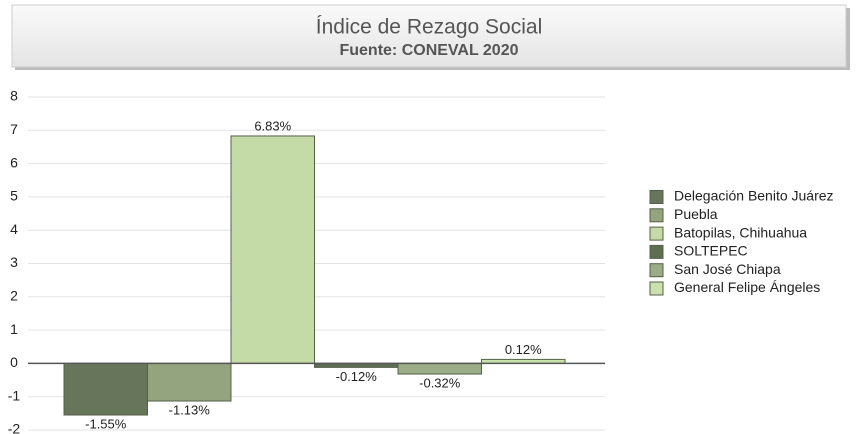  Describe the element at coordinates (272, 125) in the screenshot. I see `data-label: 6.83%` at that location.